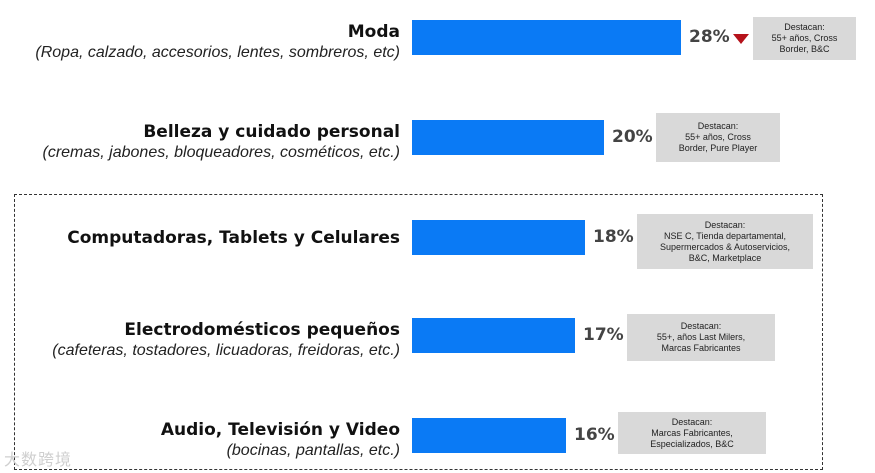 This screenshot has height=473, width=875. I want to click on note-line: Supermercados & Autoservicios,, so click(725, 246).